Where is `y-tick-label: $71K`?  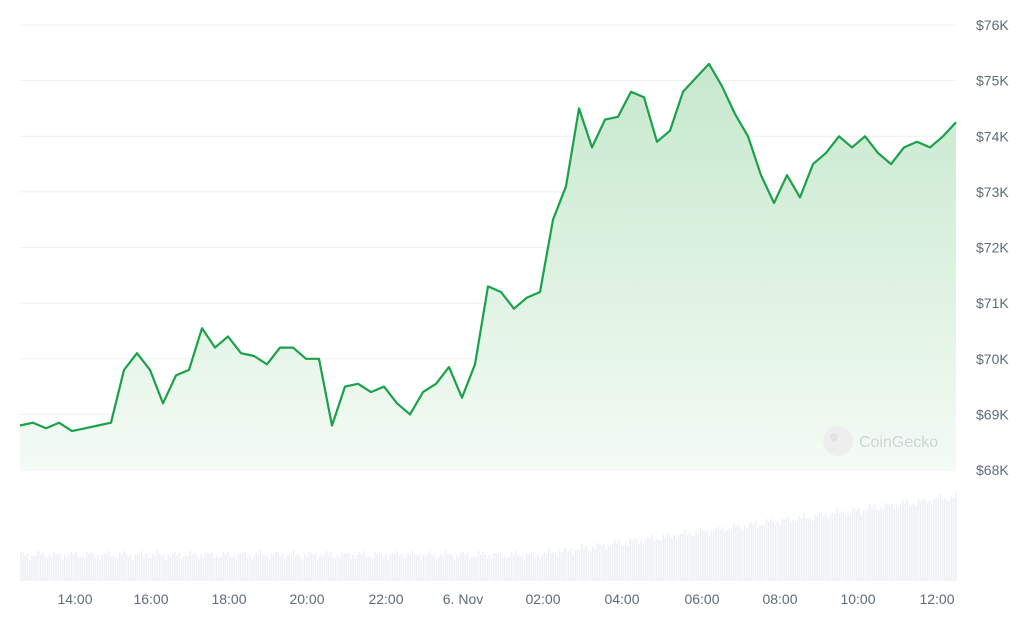
y-tick-label: $71K is located at coordinates (992, 303).